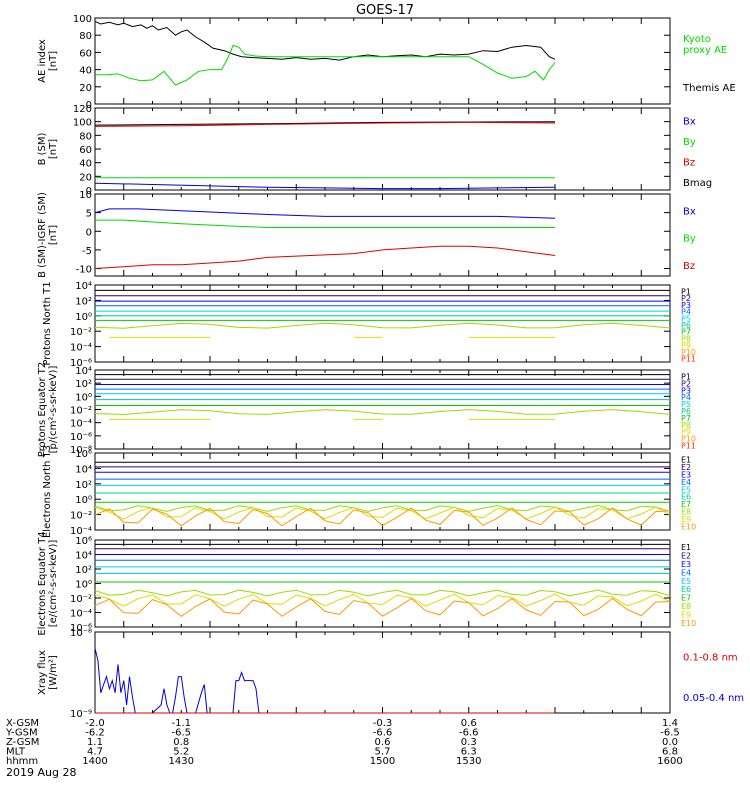 The width and height of the screenshot is (750, 800). What do you see at coordinates (53, 149) in the screenshot?
I see `y-axis-label: [nT]` at bounding box center [53, 149].